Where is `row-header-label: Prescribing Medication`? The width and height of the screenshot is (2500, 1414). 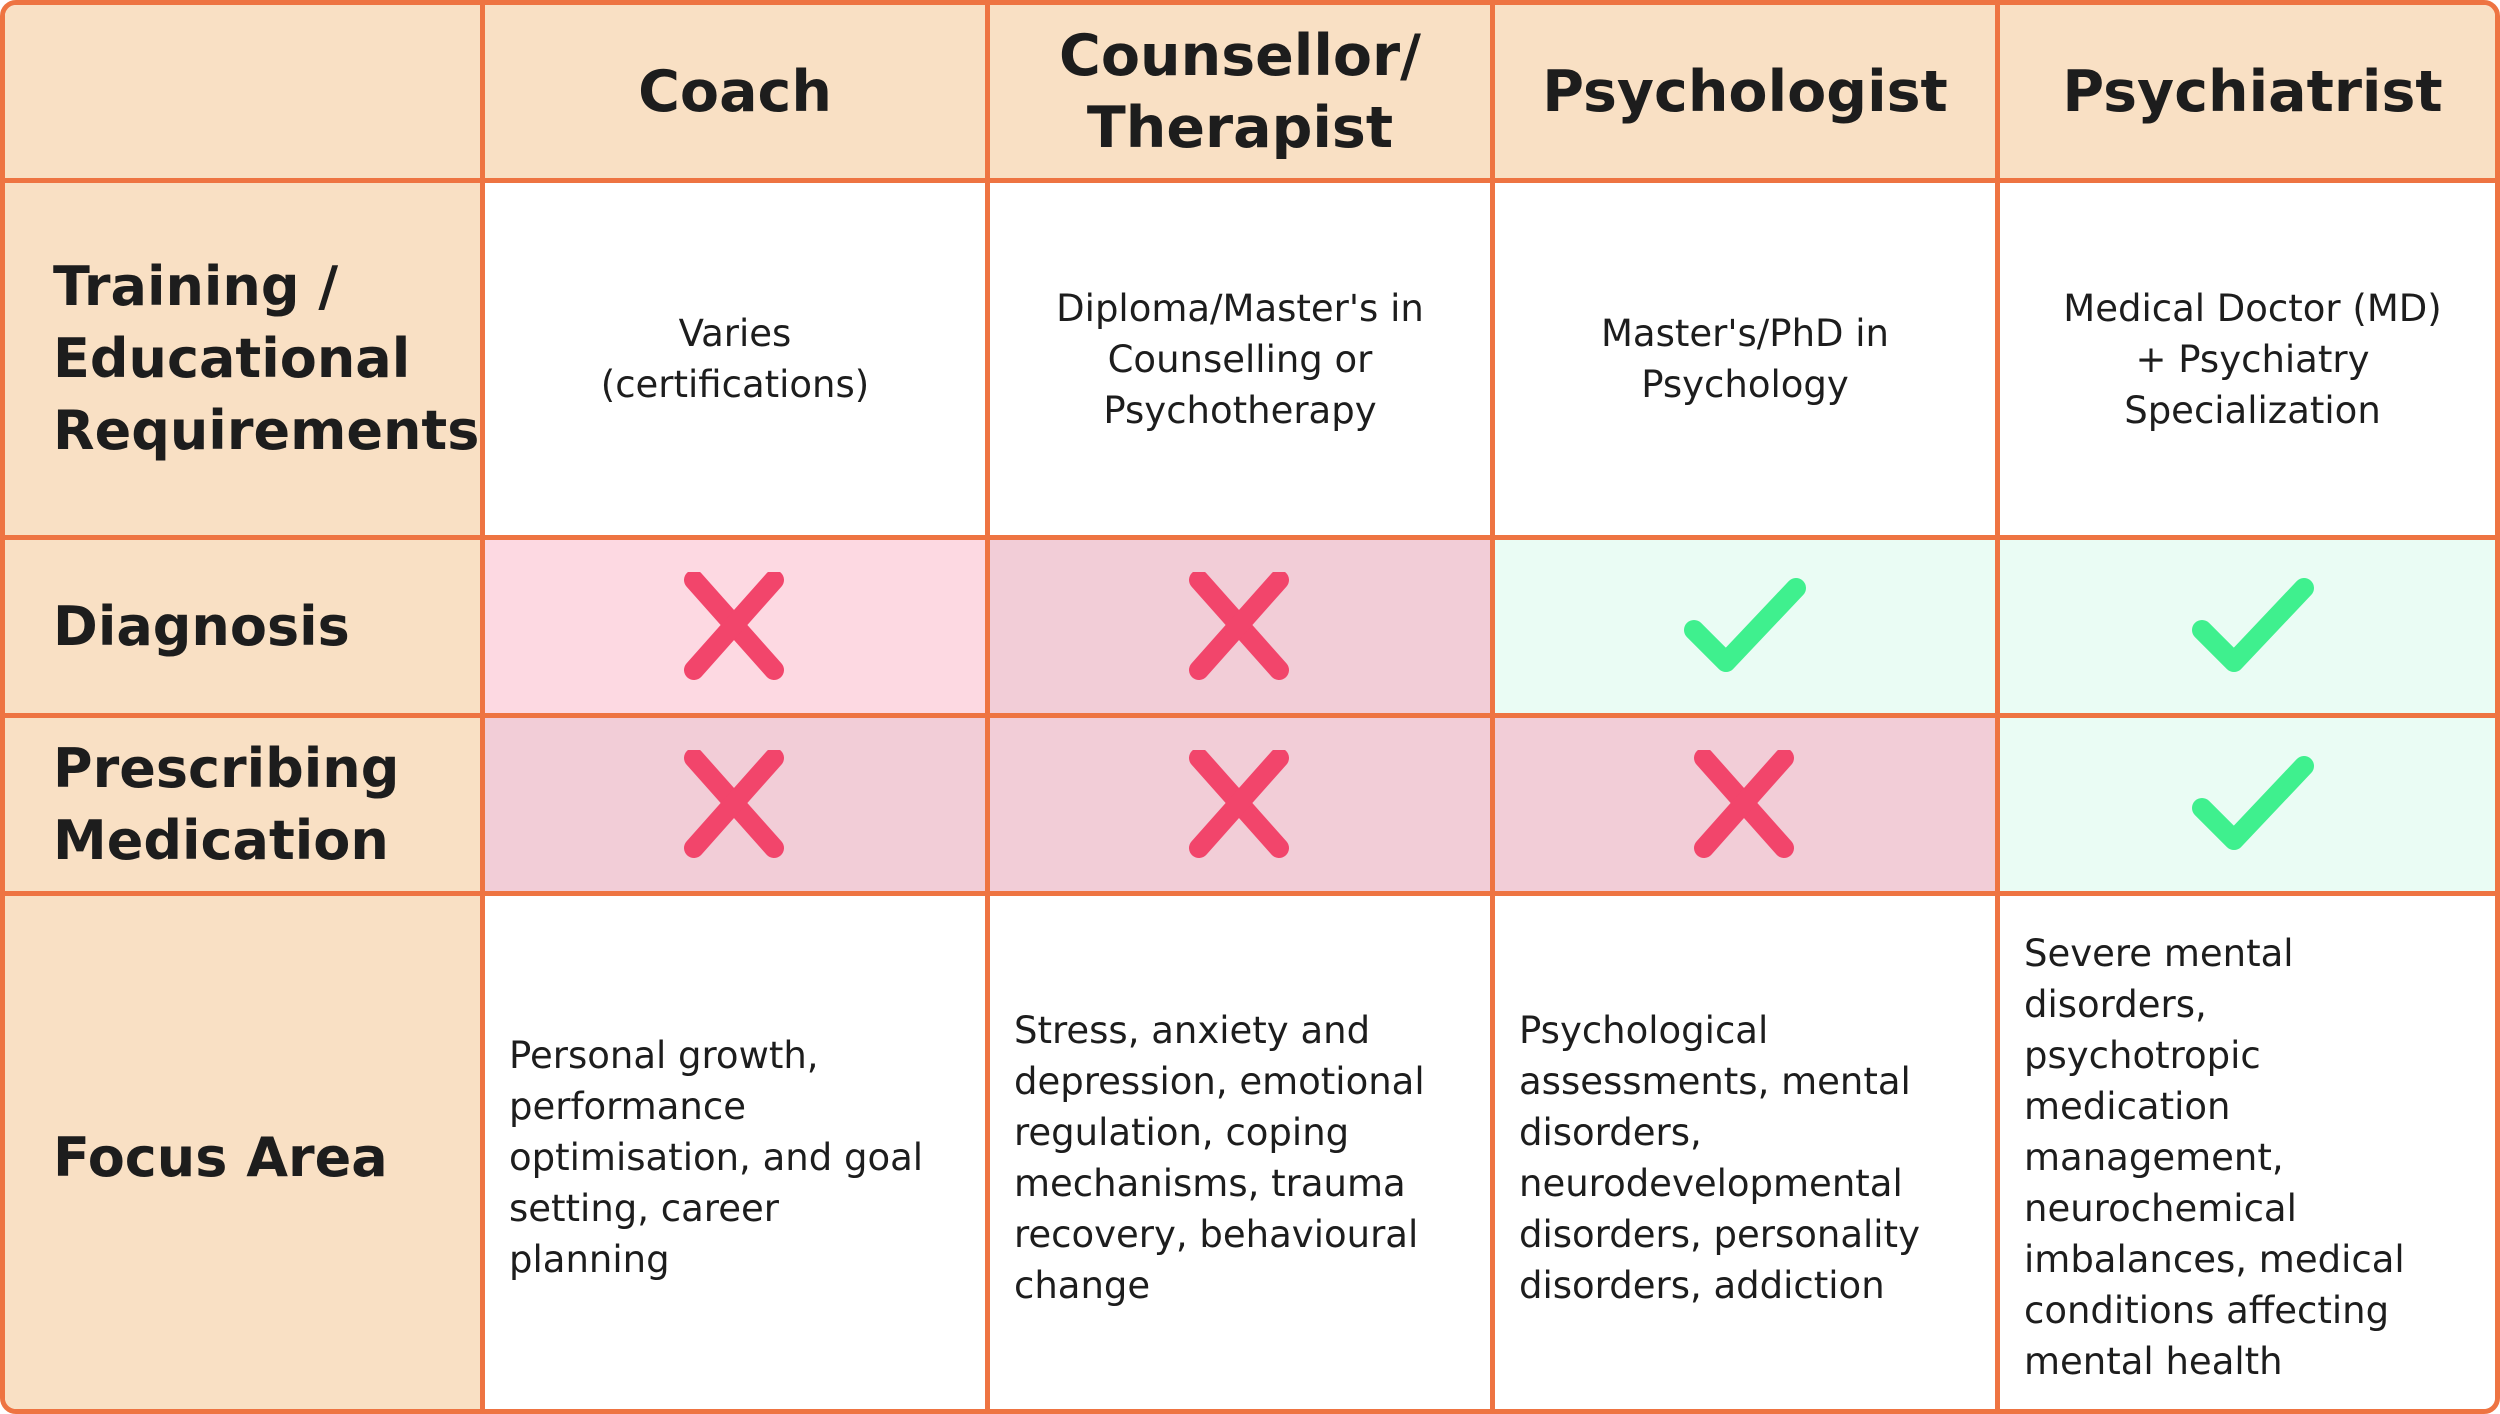 row-header-label: Prescribing Medication is located at coordinates (226, 804).